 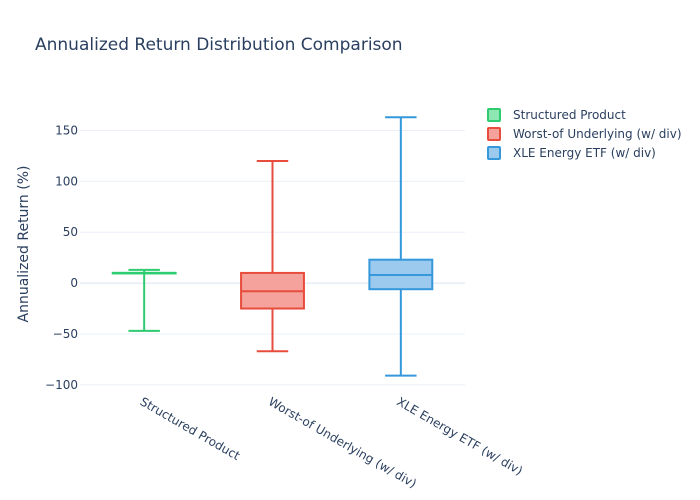 I want to click on y-tick-label: −50, so click(x=65, y=334).